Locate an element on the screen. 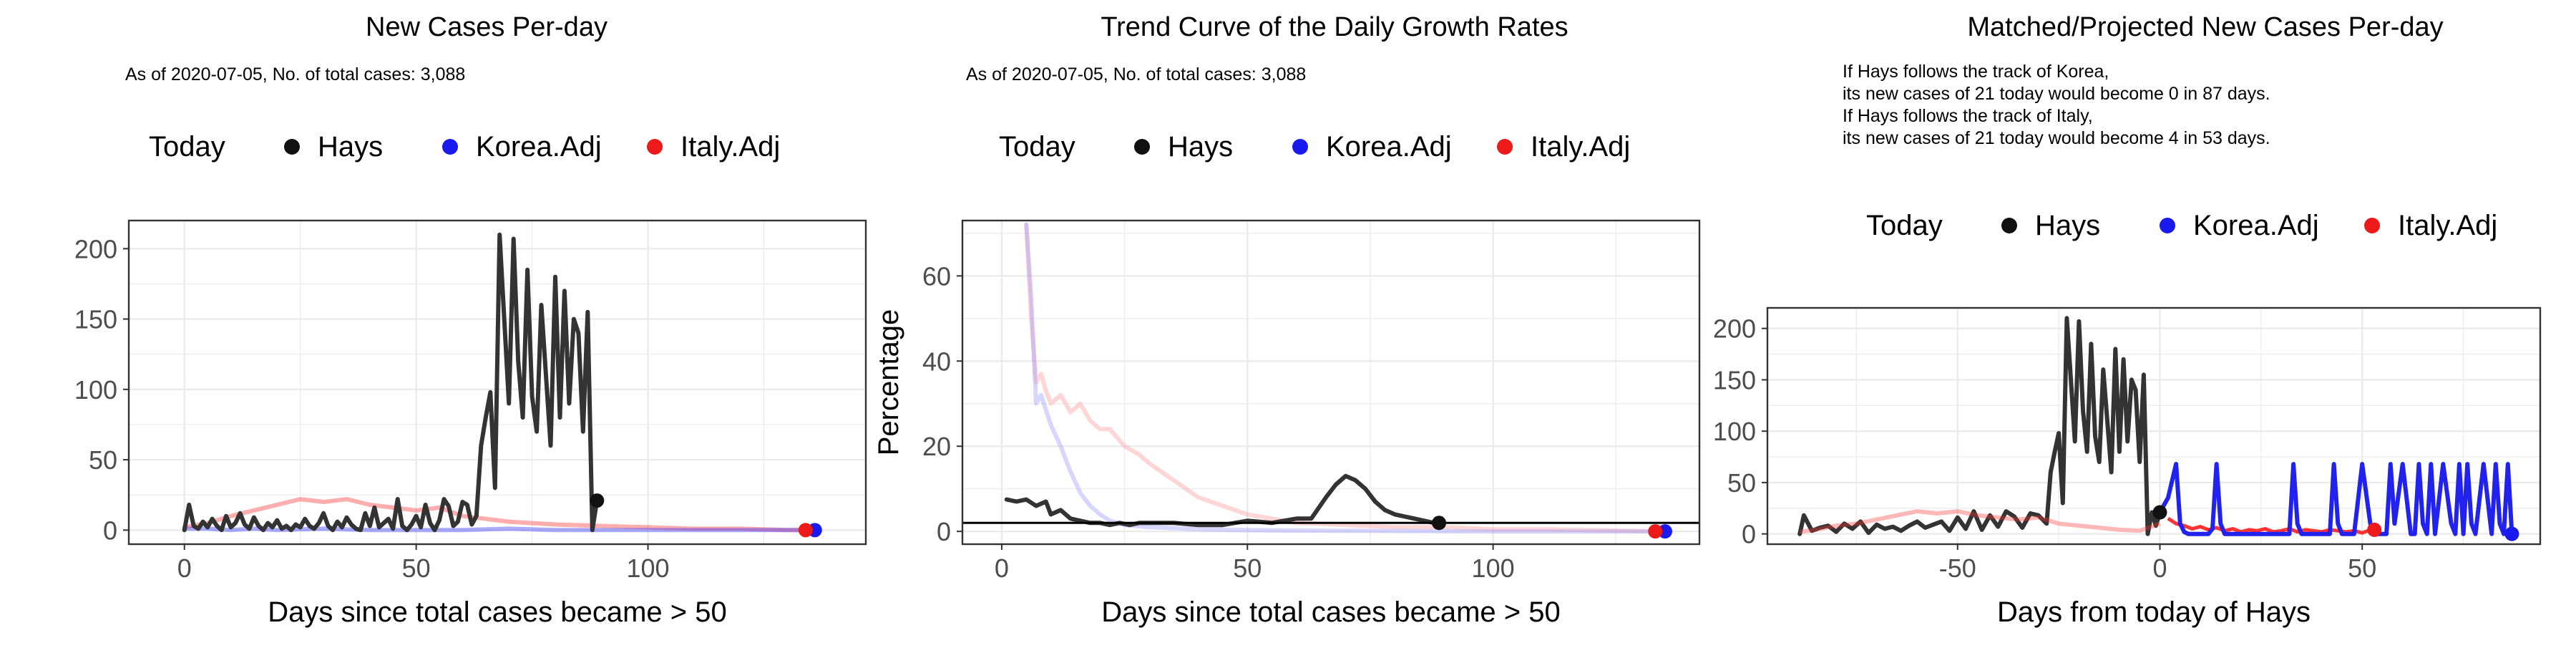  x-tick-label: -50 is located at coordinates (1957, 568).